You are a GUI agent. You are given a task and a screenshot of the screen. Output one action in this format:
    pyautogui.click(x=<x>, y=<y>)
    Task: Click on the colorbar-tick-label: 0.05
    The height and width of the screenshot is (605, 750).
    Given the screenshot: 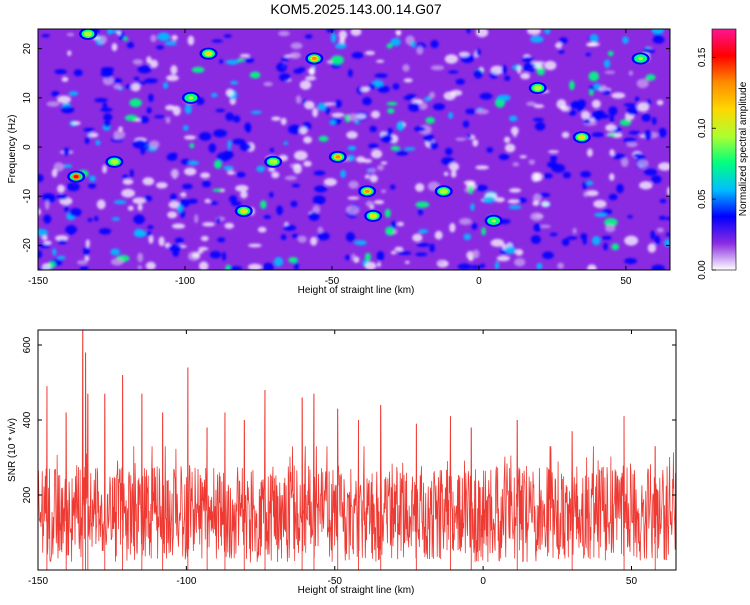 What is the action you would take?
    pyautogui.click(x=702, y=199)
    